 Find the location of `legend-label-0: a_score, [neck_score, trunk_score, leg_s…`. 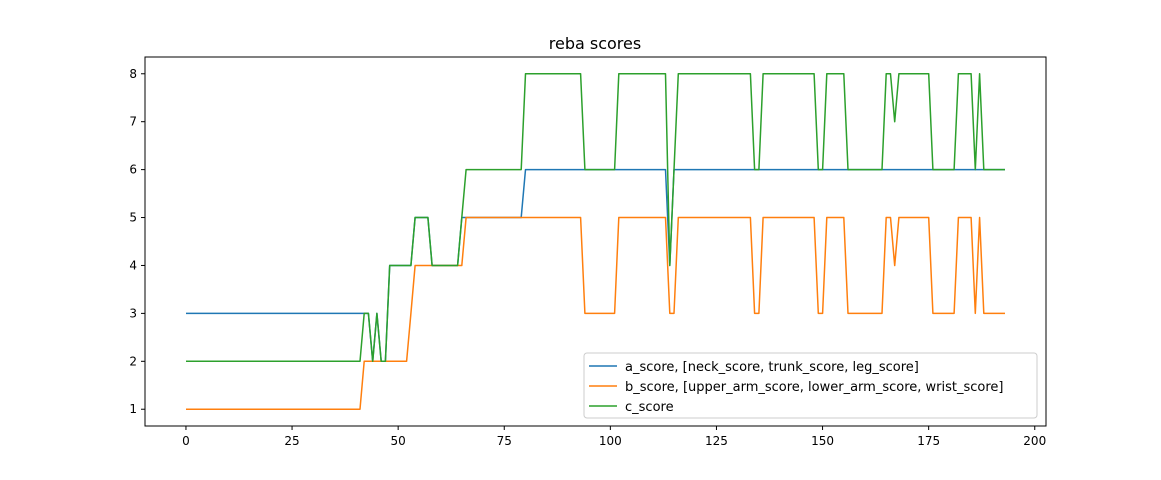

legend-label-0: a_score, [neck_score, trunk_score, leg_s… is located at coordinates (772, 367).